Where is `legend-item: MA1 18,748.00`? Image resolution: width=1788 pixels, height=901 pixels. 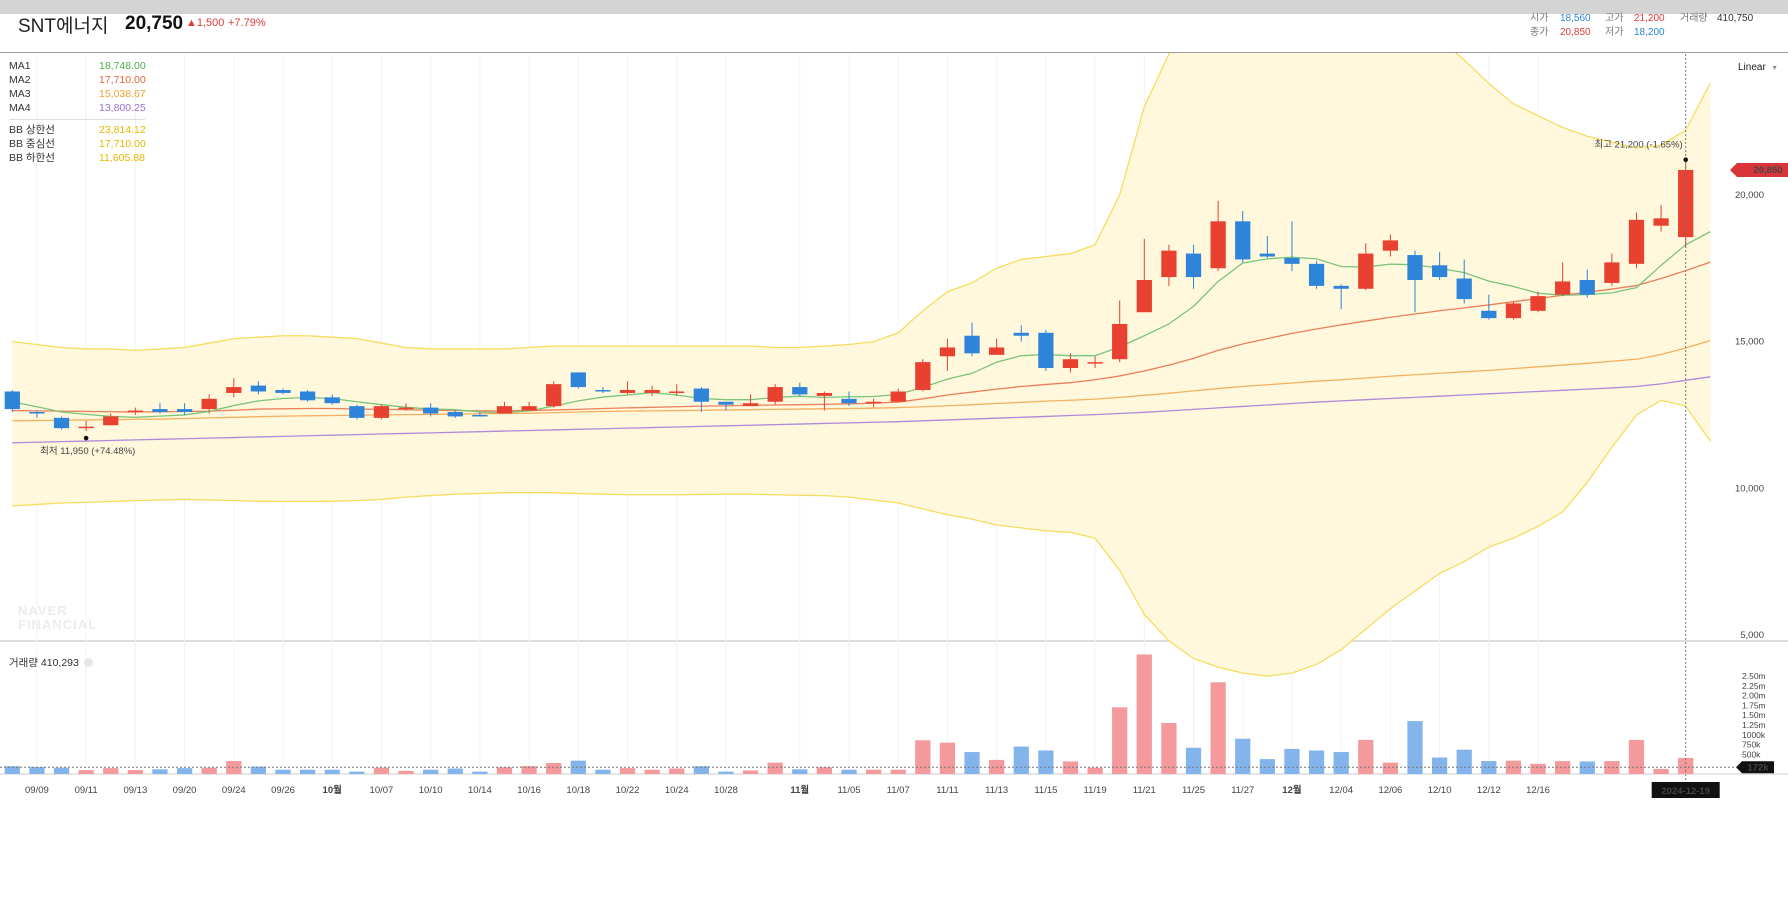
legend-item: MA1 18,748.00 is located at coordinates (78, 66).